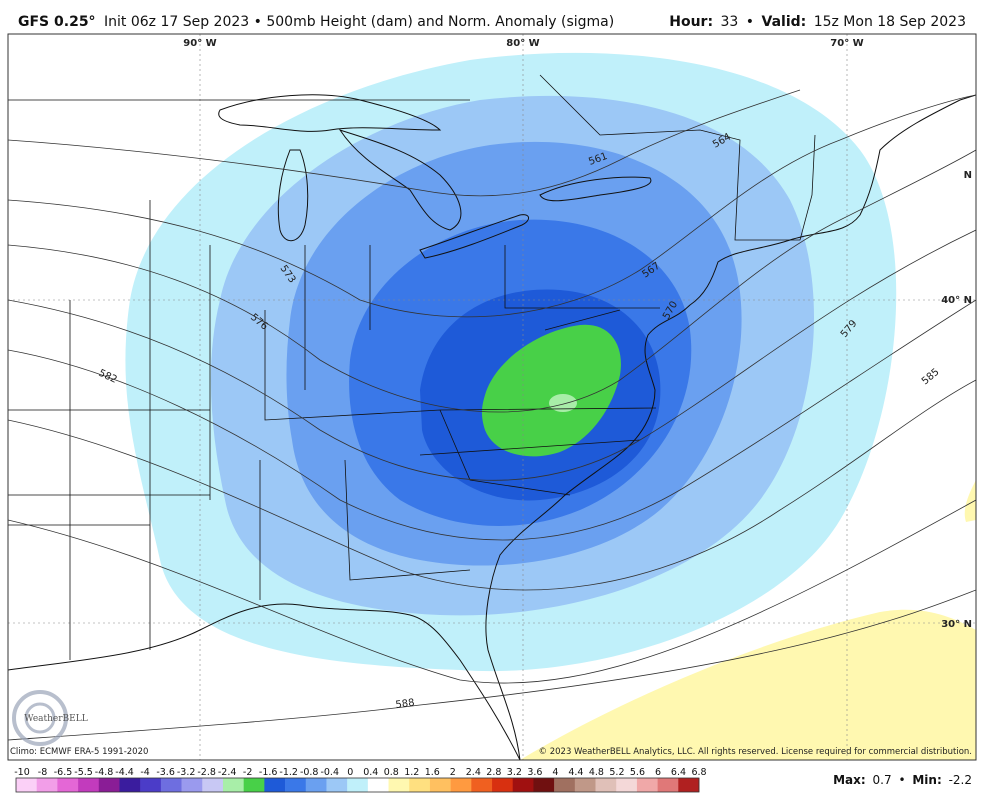  I want to click on colorbar-label: -10, so click(22, 772).